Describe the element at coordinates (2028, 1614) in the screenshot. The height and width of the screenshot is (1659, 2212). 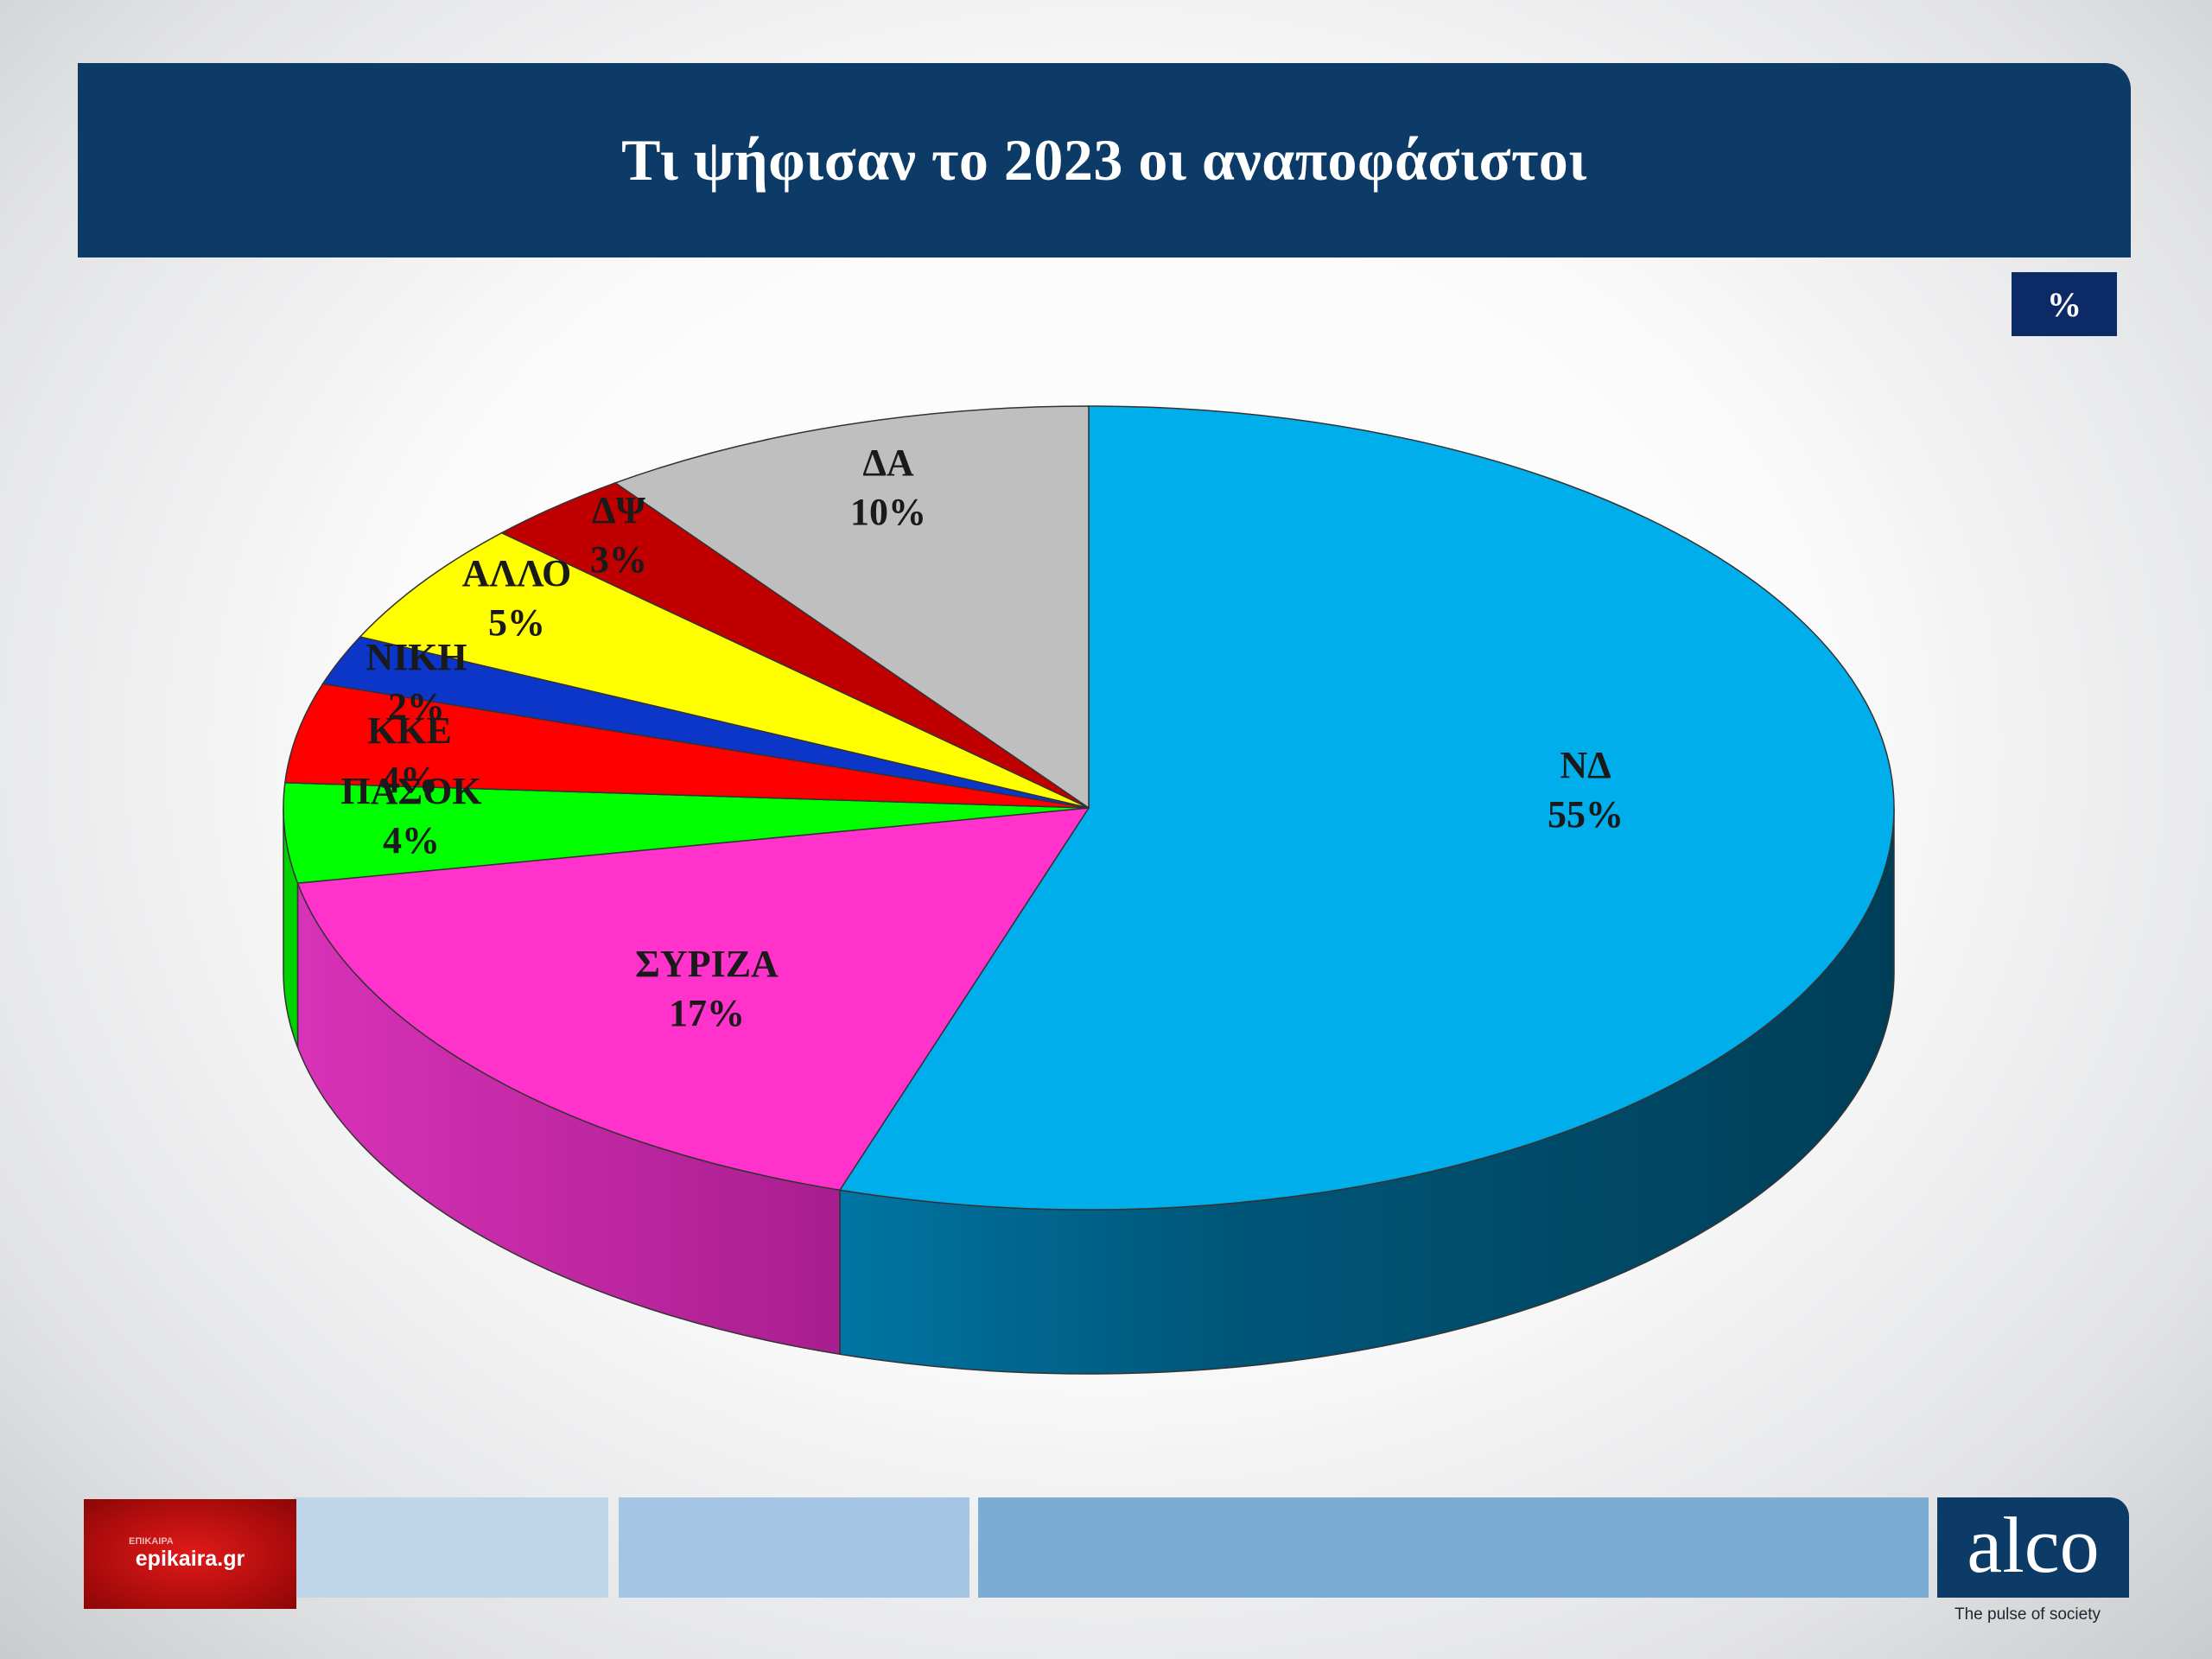
I see `alco-tagline: The pulse of society` at that location.